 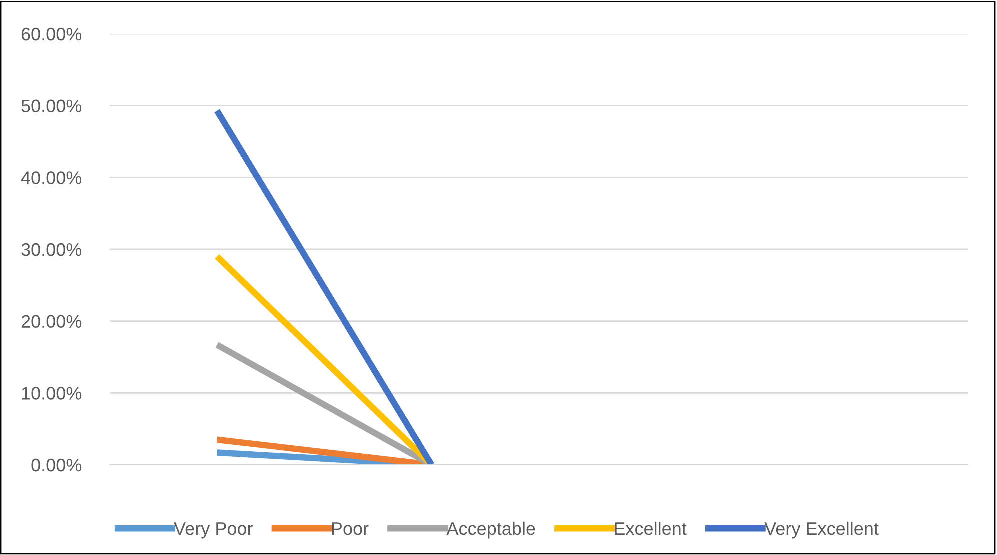 I want to click on y-tick-label: 30.00%, so click(x=52, y=249).